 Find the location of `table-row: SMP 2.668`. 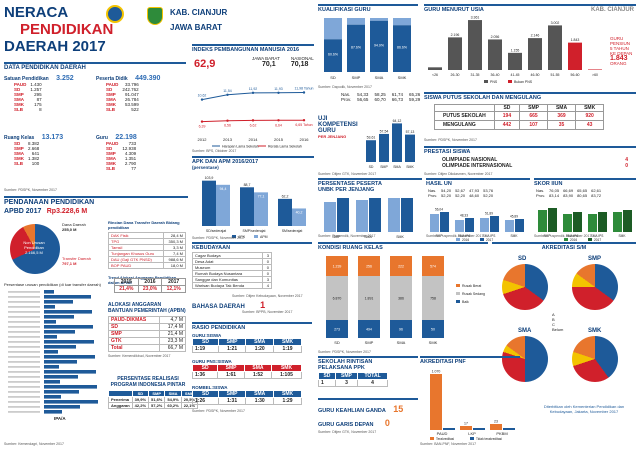

table-row: SMP 2.668 is located at coordinates (26, 148).